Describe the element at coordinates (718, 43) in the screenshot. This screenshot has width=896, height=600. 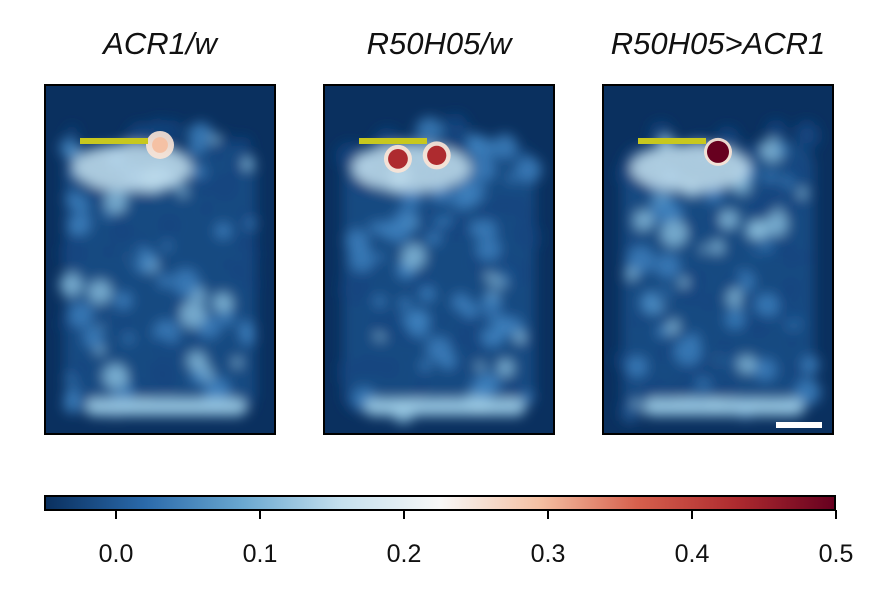
I see `panel-title-r50h05-acr1: R50H05>ACR1` at that location.